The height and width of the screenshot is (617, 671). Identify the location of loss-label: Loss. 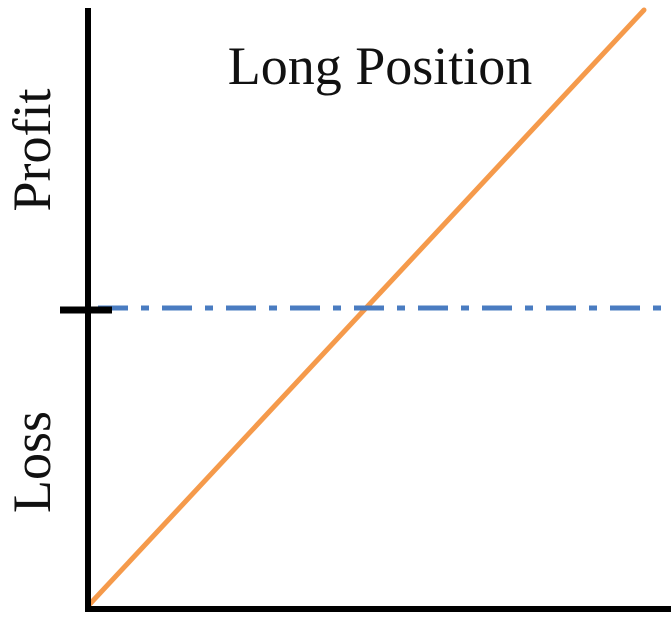
(32, 462).